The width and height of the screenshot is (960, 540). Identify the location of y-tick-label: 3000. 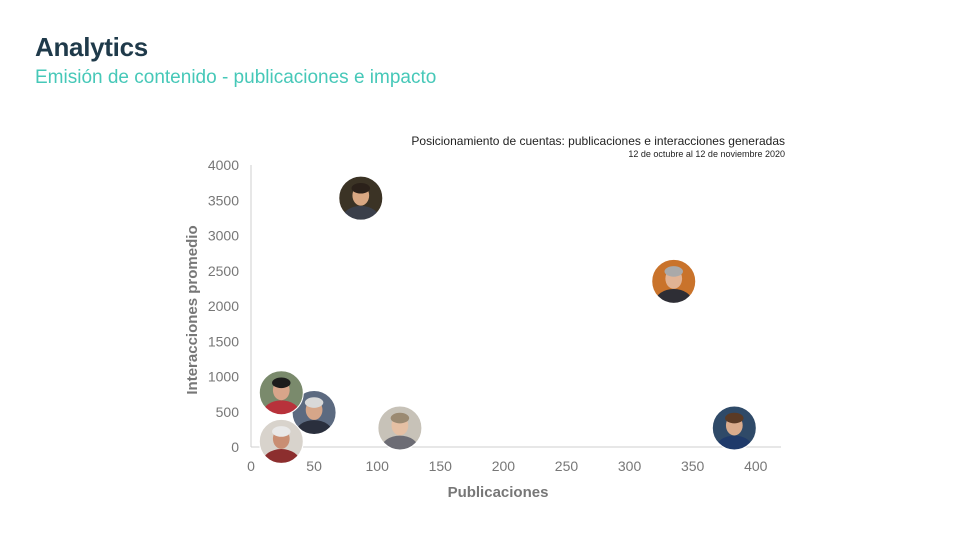
(223, 236).